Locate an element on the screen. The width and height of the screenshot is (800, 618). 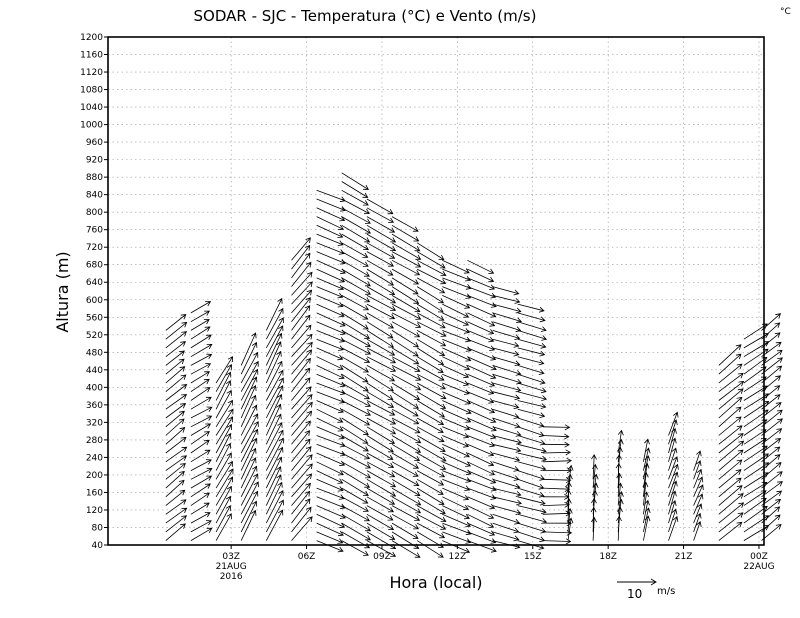
unit-corner-label: °C is located at coordinates (785, 12).